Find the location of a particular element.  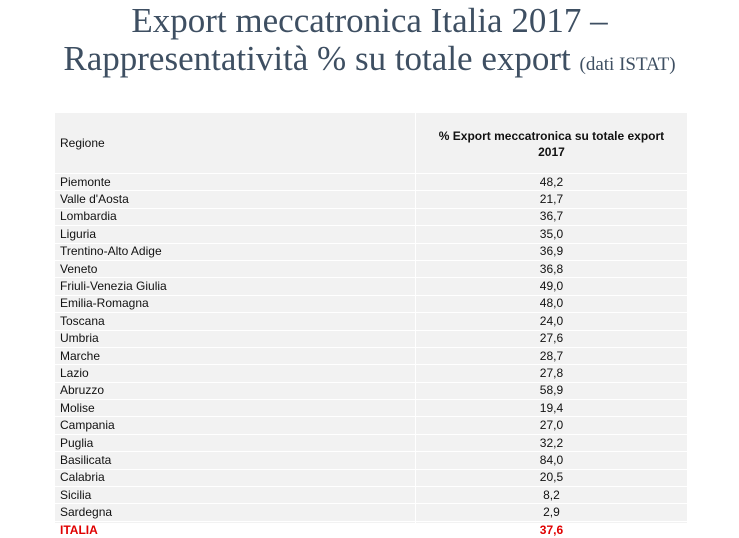

cell-value: 36,9 is located at coordinates (551, 251).